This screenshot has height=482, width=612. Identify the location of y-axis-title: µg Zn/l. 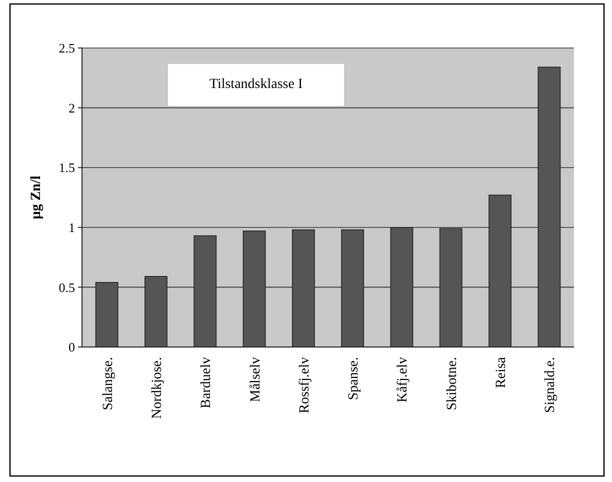
(36, 198).